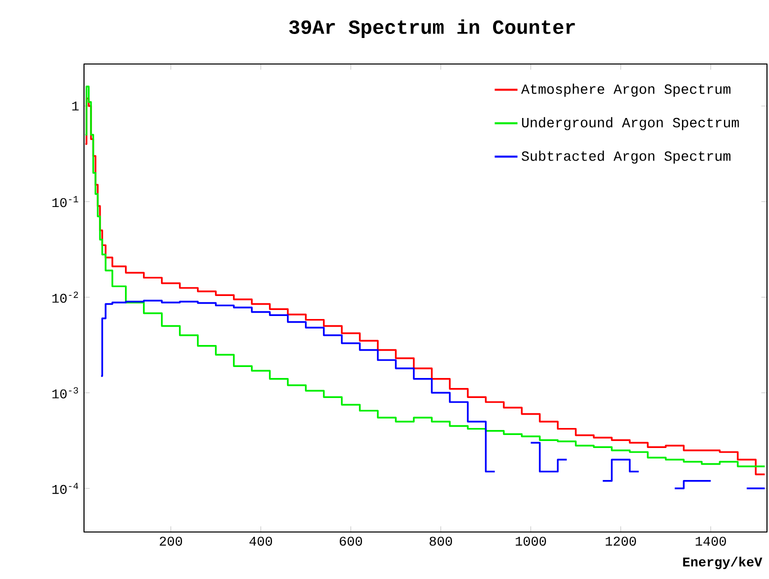  What do you see at coordinates (65, 202) in the screenshot?
I see `y-tick-label: 10$^{-1}$` at bounding box center [65, 202].